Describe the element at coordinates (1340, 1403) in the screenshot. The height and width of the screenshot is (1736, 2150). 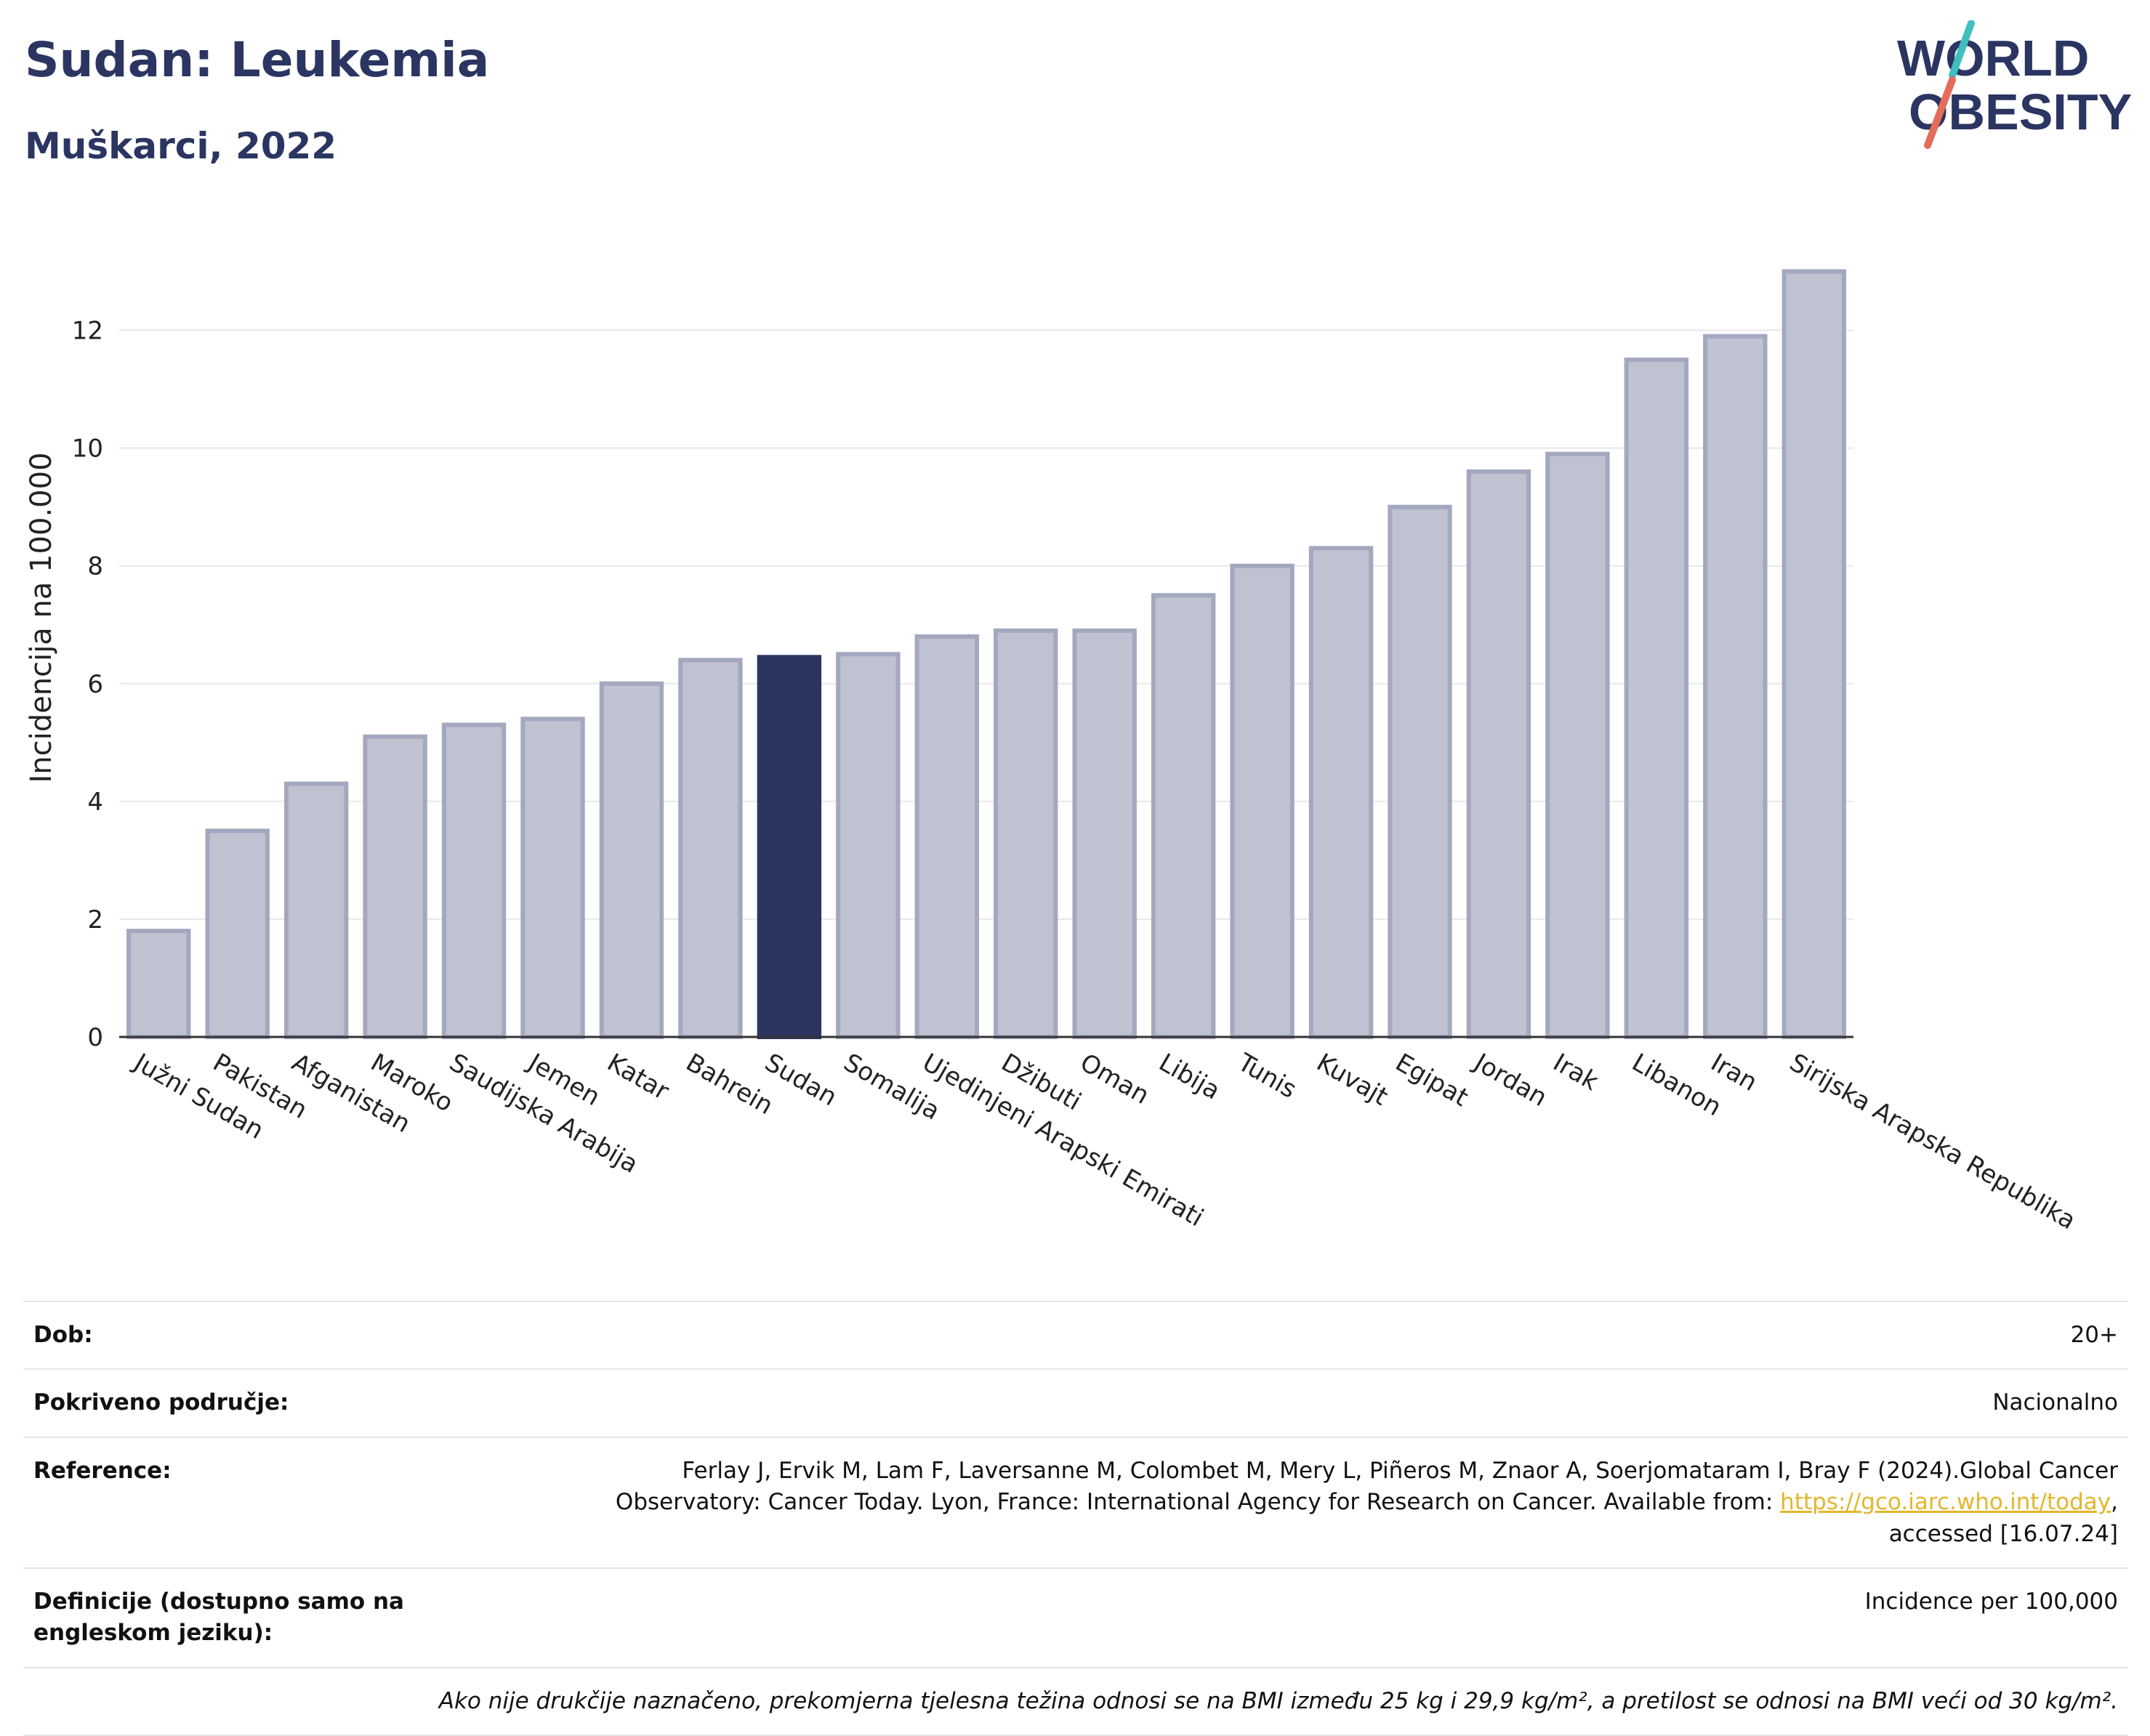
I see `info-value: Nacionalno` at that location.